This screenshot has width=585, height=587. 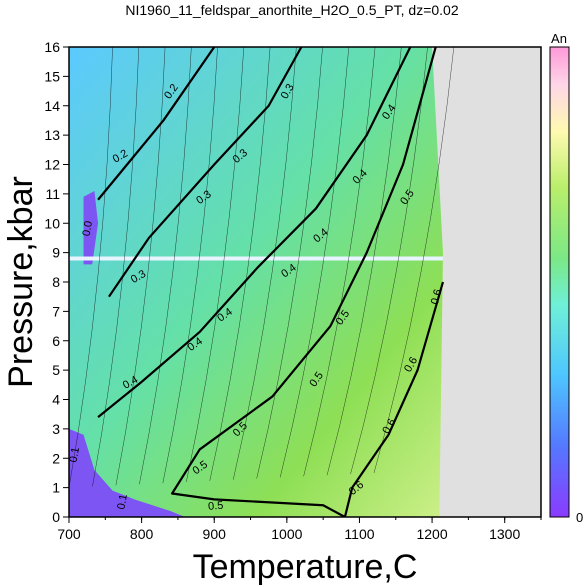 I want to click on y-tick-label: 7, so click(x=56, y=311).